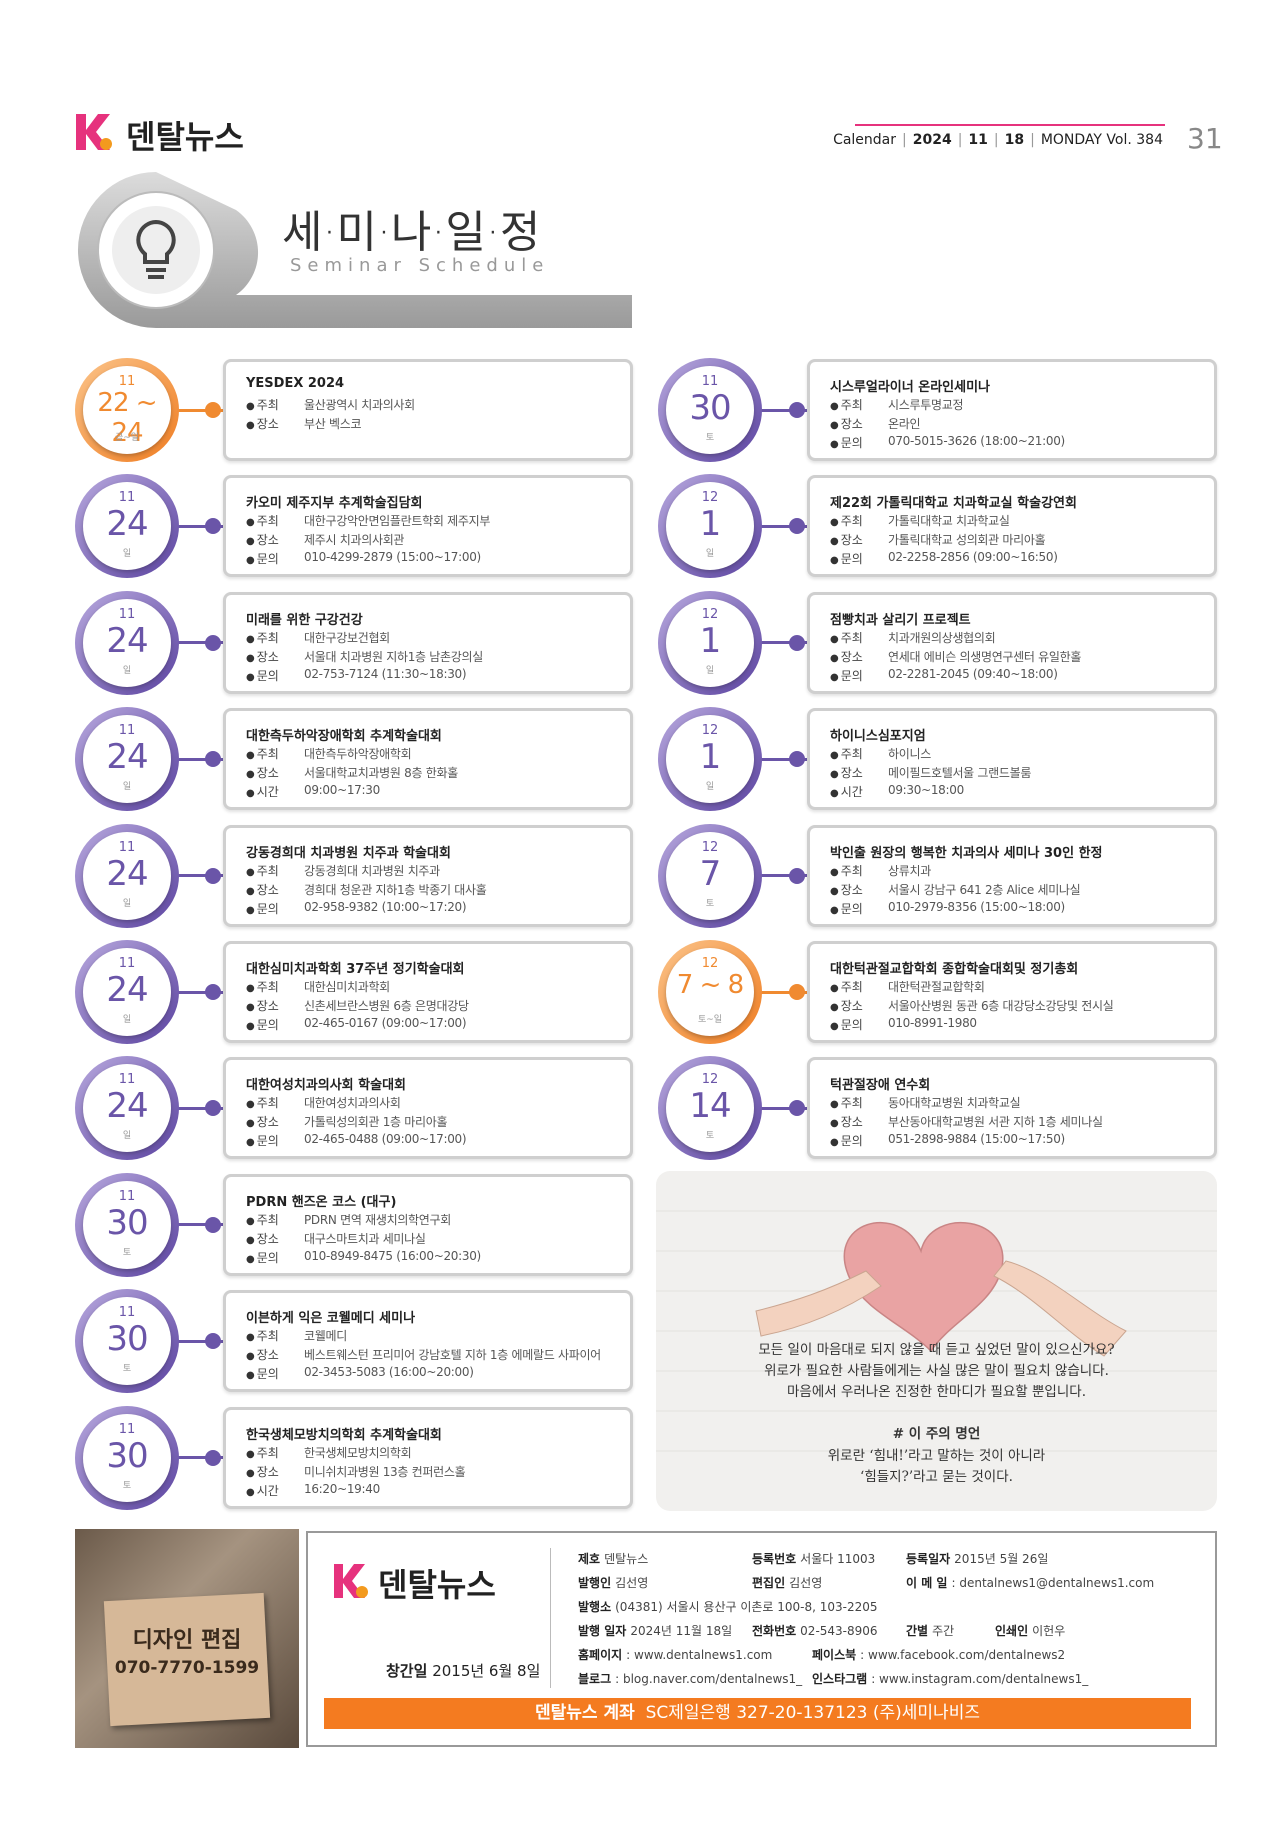  What do you see at coordinates (376, 1122) in the screenshot?
I see `event-value: 가톨릭성의회관 1층 마리아홀` at bounding box center [376, 1122].